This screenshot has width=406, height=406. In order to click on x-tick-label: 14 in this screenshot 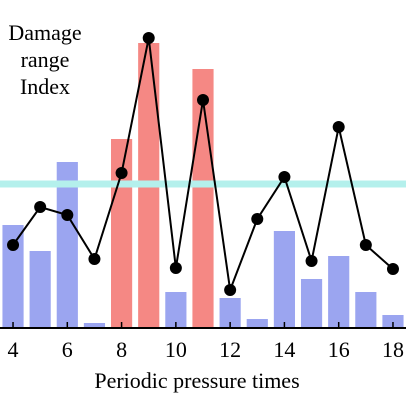, I will do `click(284, 349)`.